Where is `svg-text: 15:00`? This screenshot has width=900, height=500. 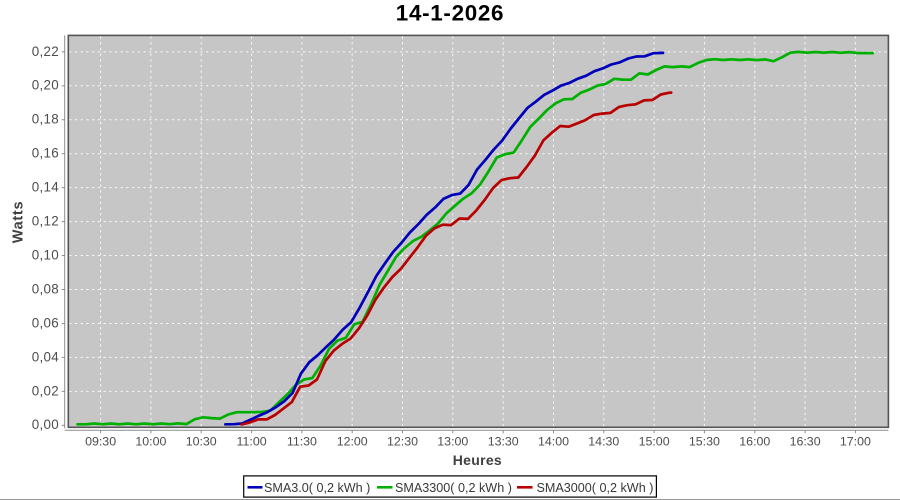 svg-text: 15:00 is located at coordinates (654, 442).